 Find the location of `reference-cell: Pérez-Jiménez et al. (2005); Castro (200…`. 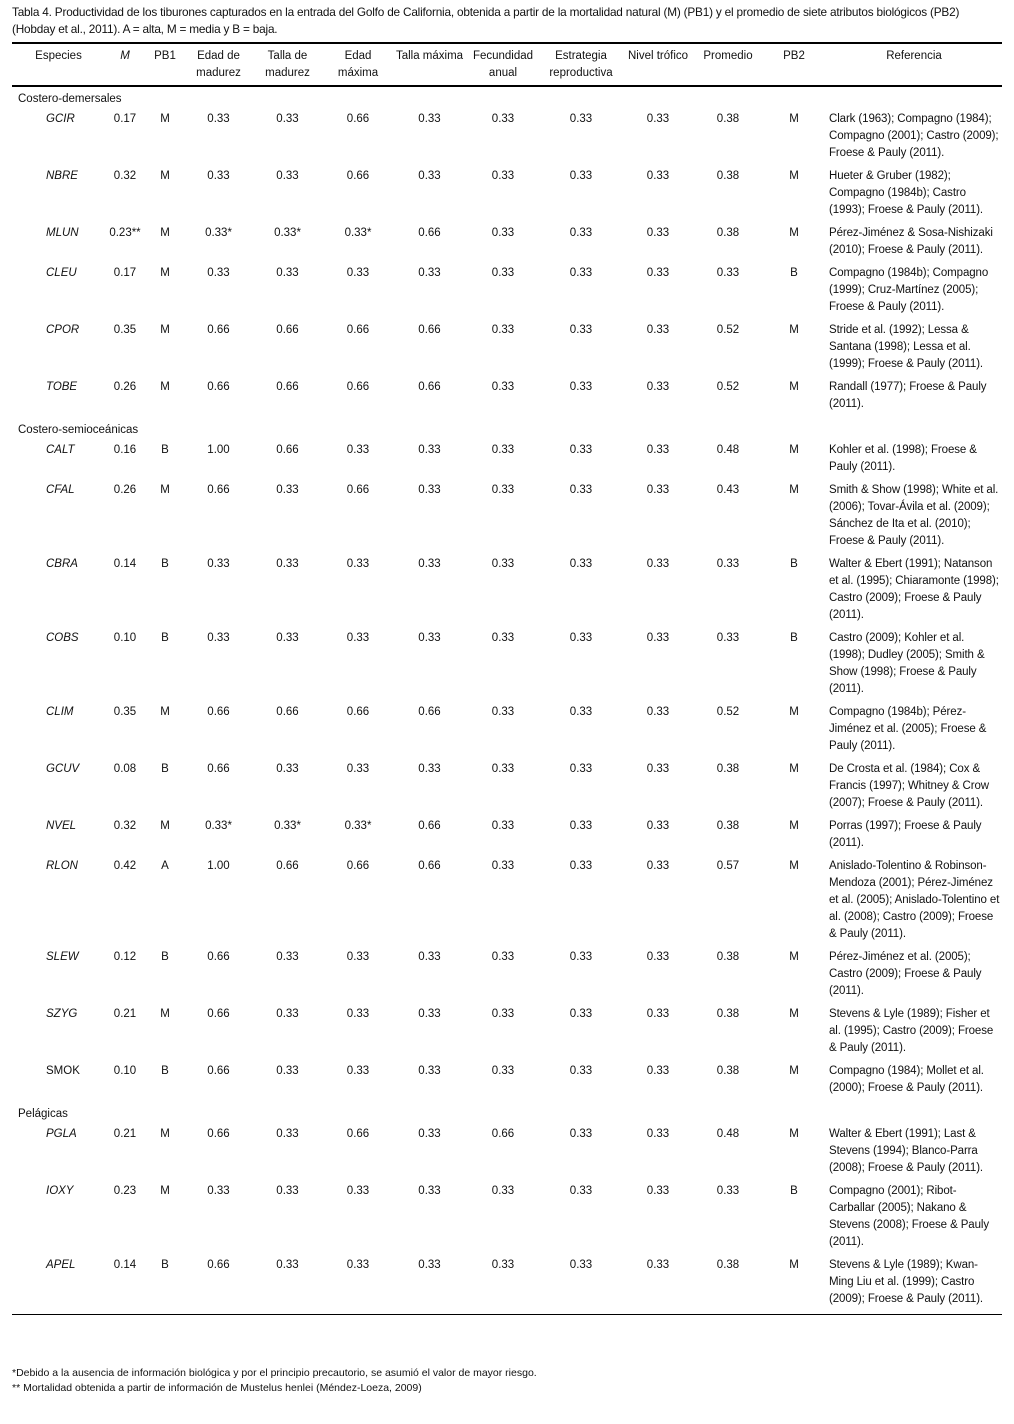

reference-cell: Pérez-Jiménez et al. (2005); Castro (200… is located at coordinates (905, 974).